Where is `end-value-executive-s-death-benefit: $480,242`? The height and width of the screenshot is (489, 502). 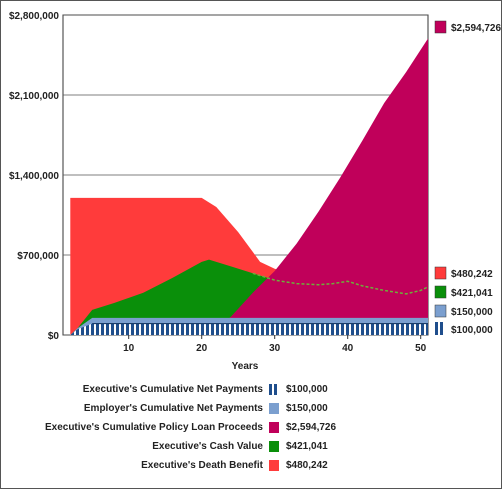
end-value-executive-s-death-benefit: $480,242 is located at coordinates (472, 274).